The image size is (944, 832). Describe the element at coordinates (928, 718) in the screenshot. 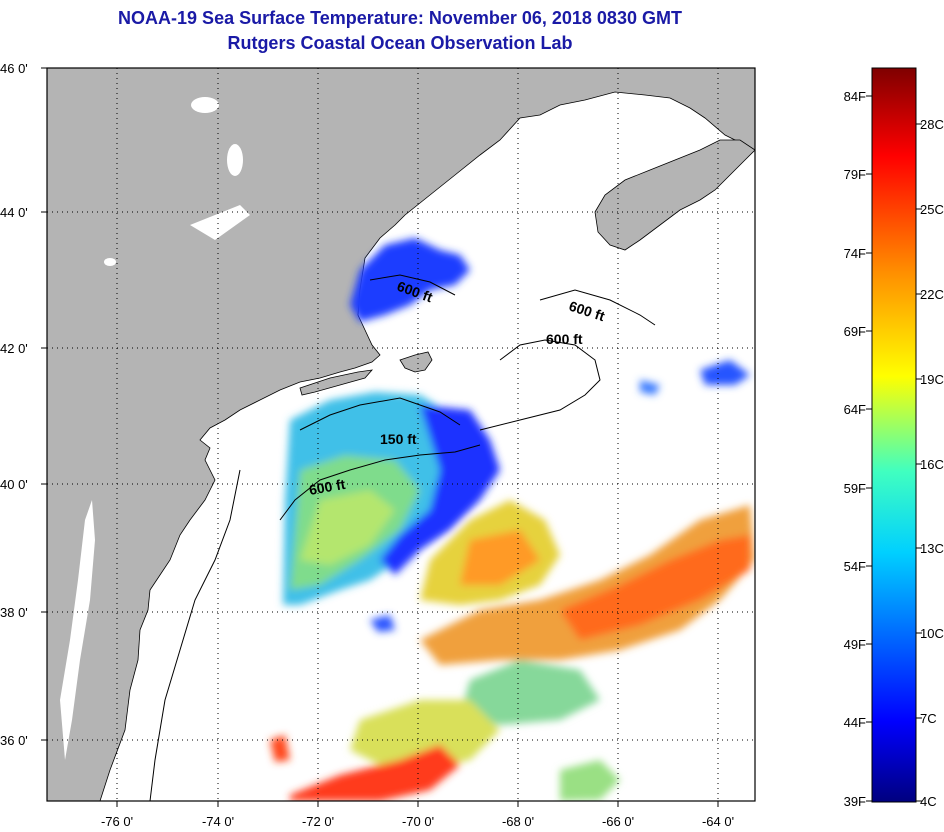

I see `colorbar-c-label: 7C` at that location.